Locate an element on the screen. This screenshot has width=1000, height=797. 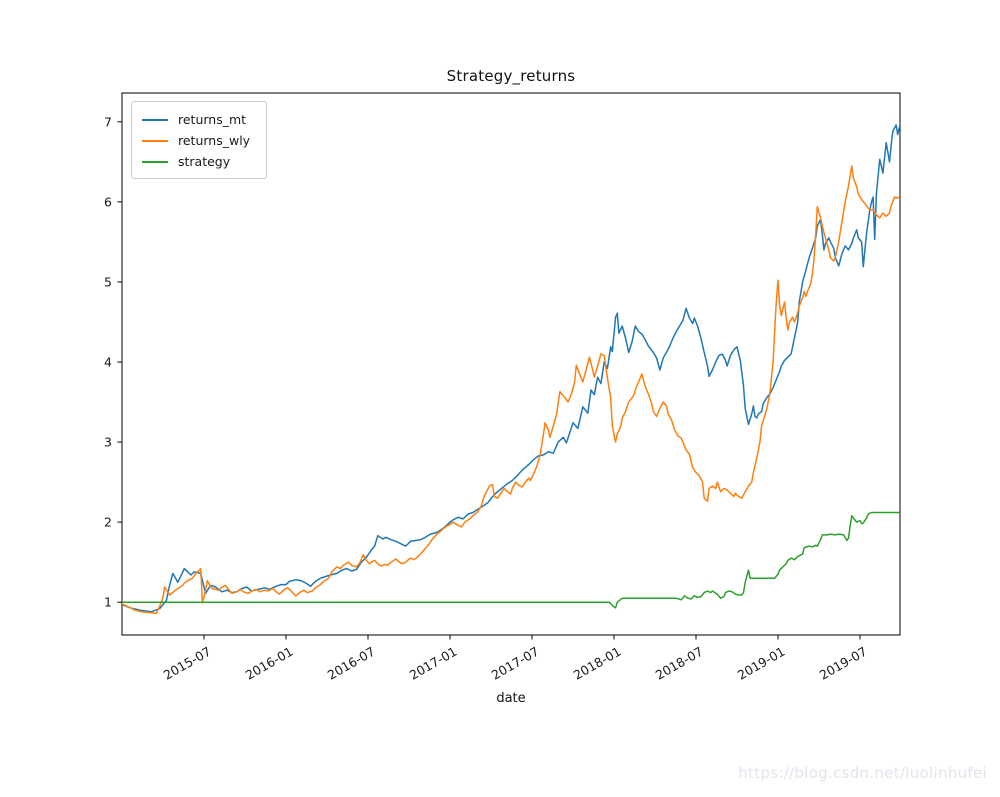
x-tick-label: 2017-07 is located at coordinates (515, 663).